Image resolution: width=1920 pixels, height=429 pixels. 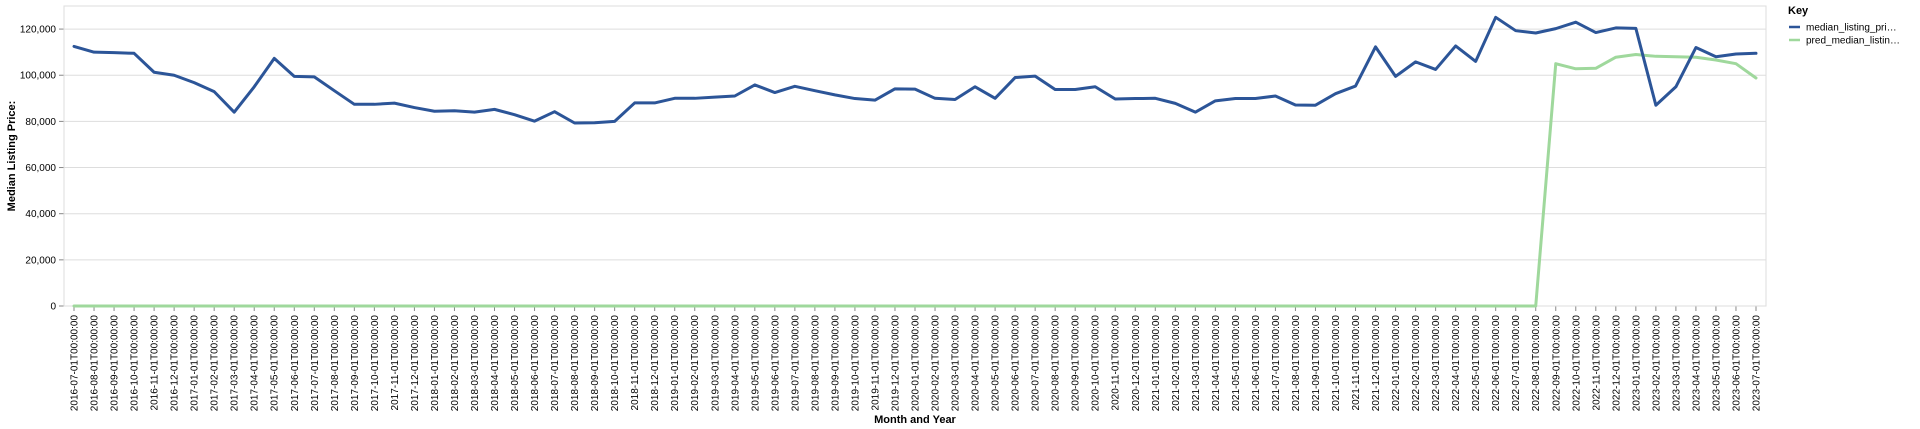 What do you see at coordinates (675, 363) in the screenshot?
I see `x-tick-label: 2019-01-01T00:00:00` at bounding box center [675, 363].